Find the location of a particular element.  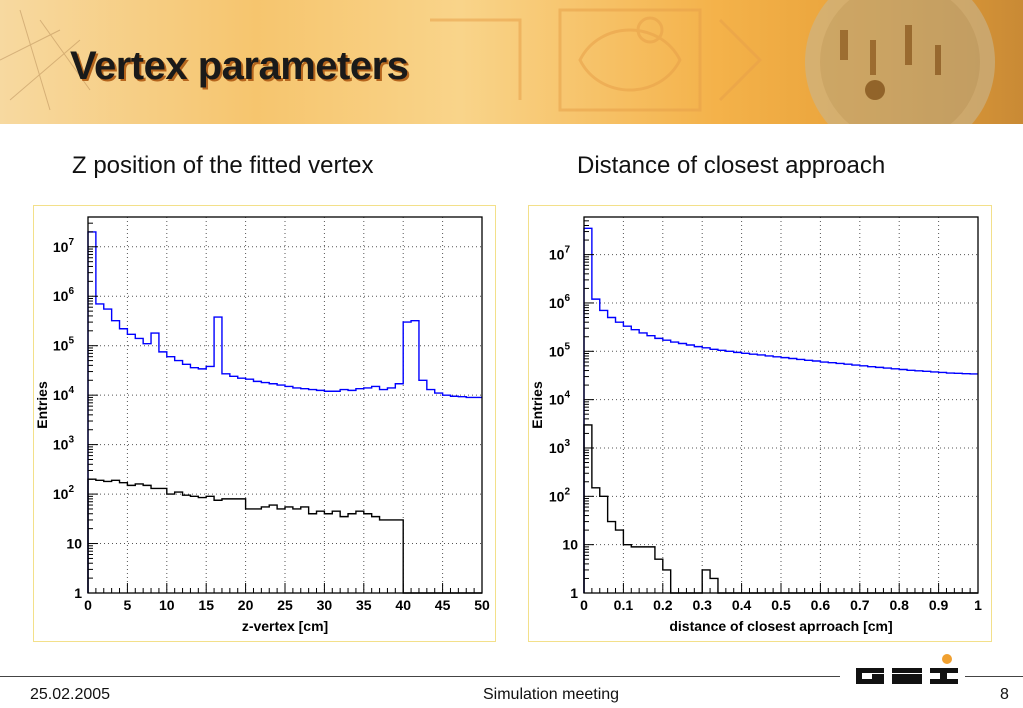

x-tick-label: 50 is located at coordinates (482, 605).